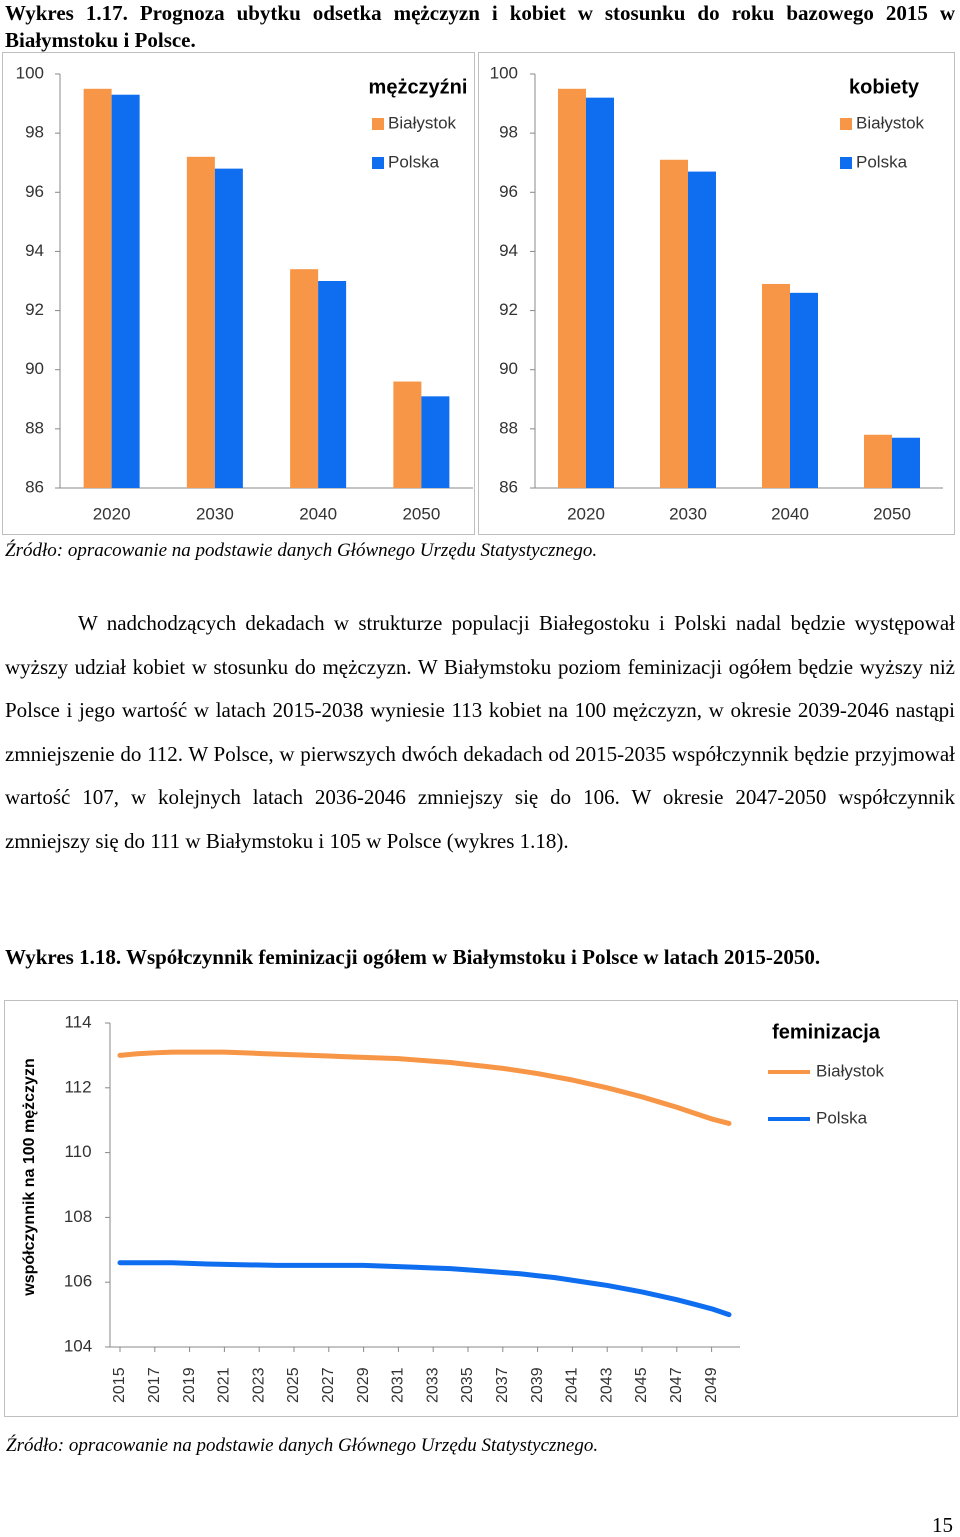  Describe the element at coordinates (119, 1385) in the screenshot. I see `x-tick-label: 2015` at that location.